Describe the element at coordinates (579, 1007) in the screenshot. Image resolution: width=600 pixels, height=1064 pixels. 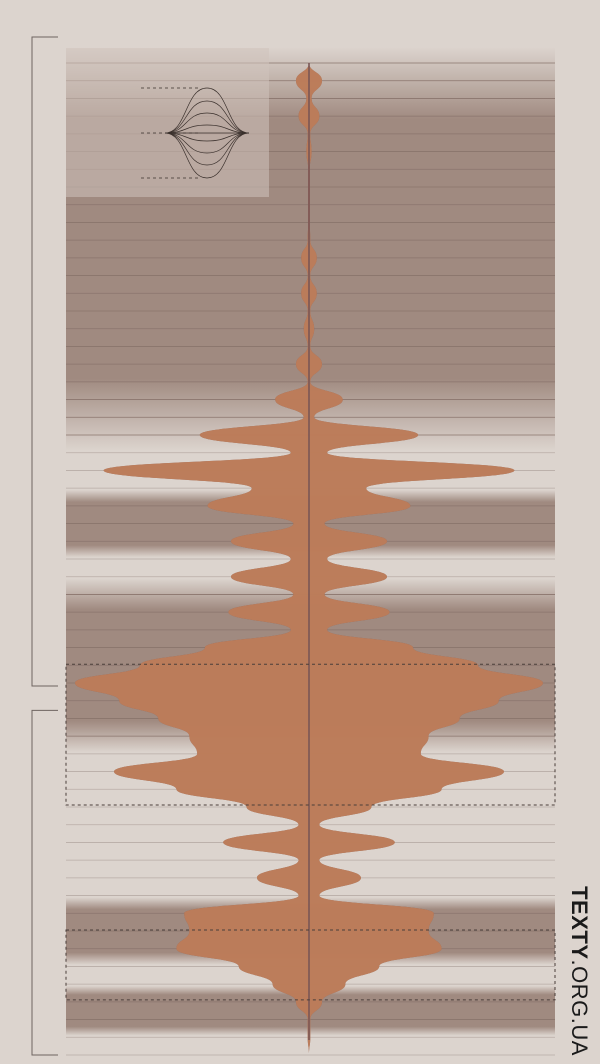
I see `brand-light: .ORG.UA` at that location.